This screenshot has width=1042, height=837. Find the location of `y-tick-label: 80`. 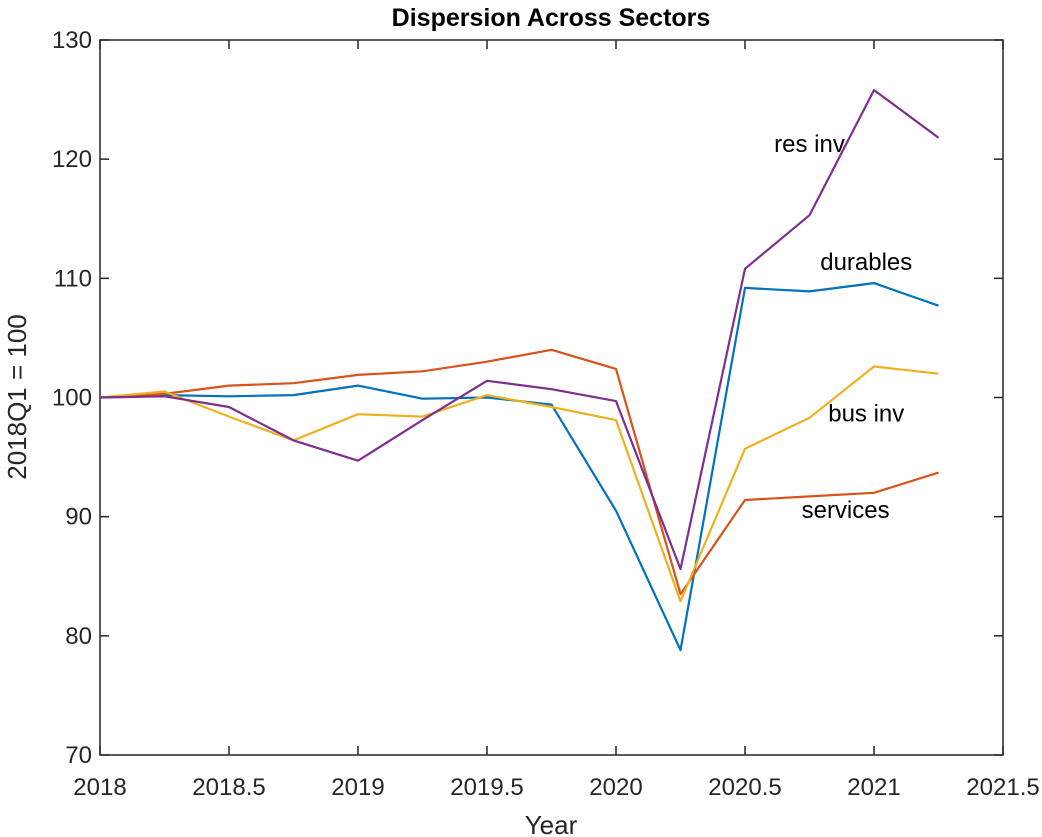

y-tick-label: 80 is located at coordinates (78, 636).